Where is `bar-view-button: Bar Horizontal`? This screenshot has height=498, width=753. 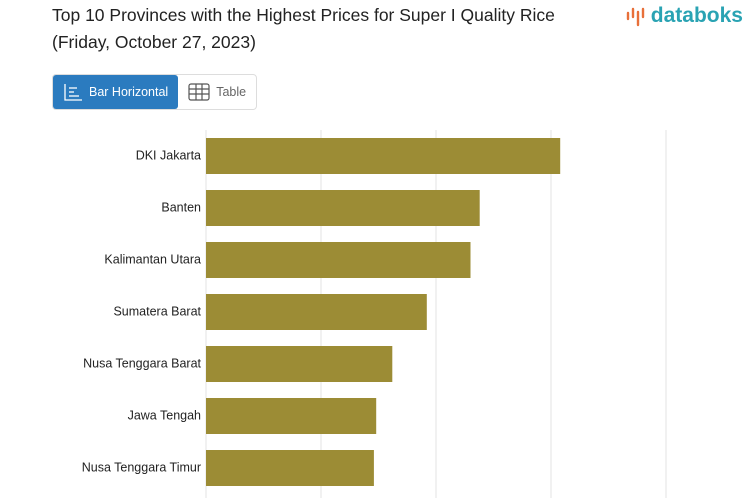
bar-view-button: Bar Horizontal is located at coordinates (116, 92).